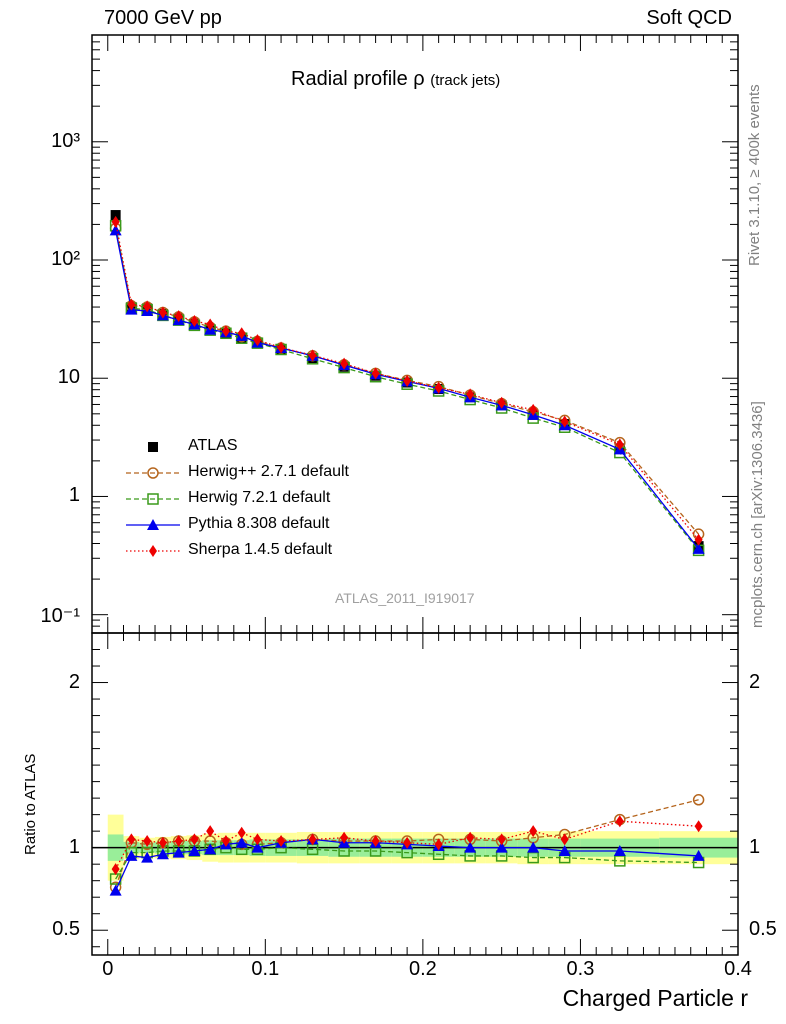  What do you see at coordinates (757, 514) in the screenshot?
I see `mcplots-source-label: mcplots.cern.ch [arXiv:1306.3436]` at bounding box center [757, 514].